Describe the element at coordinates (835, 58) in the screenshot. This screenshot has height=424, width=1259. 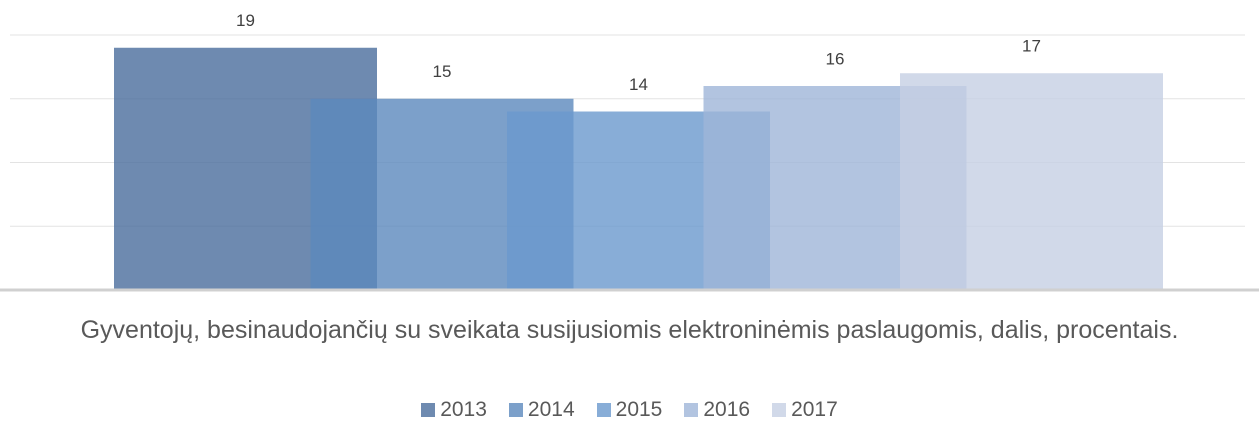
I see `data-label: 16` at that location.